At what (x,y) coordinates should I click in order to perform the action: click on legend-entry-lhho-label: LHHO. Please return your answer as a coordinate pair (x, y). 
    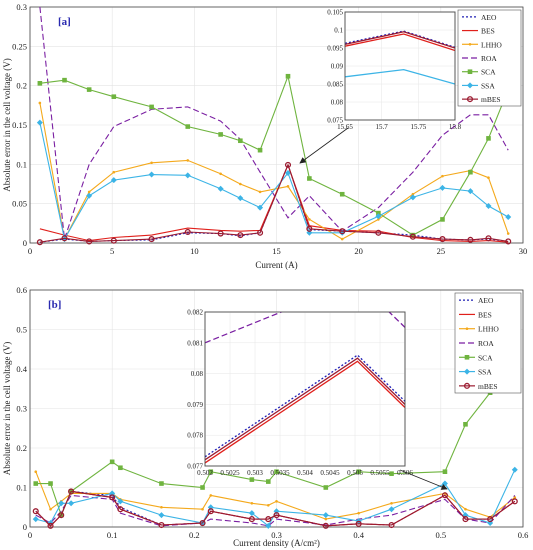
    Looking at the image, I should click on (488, 329).